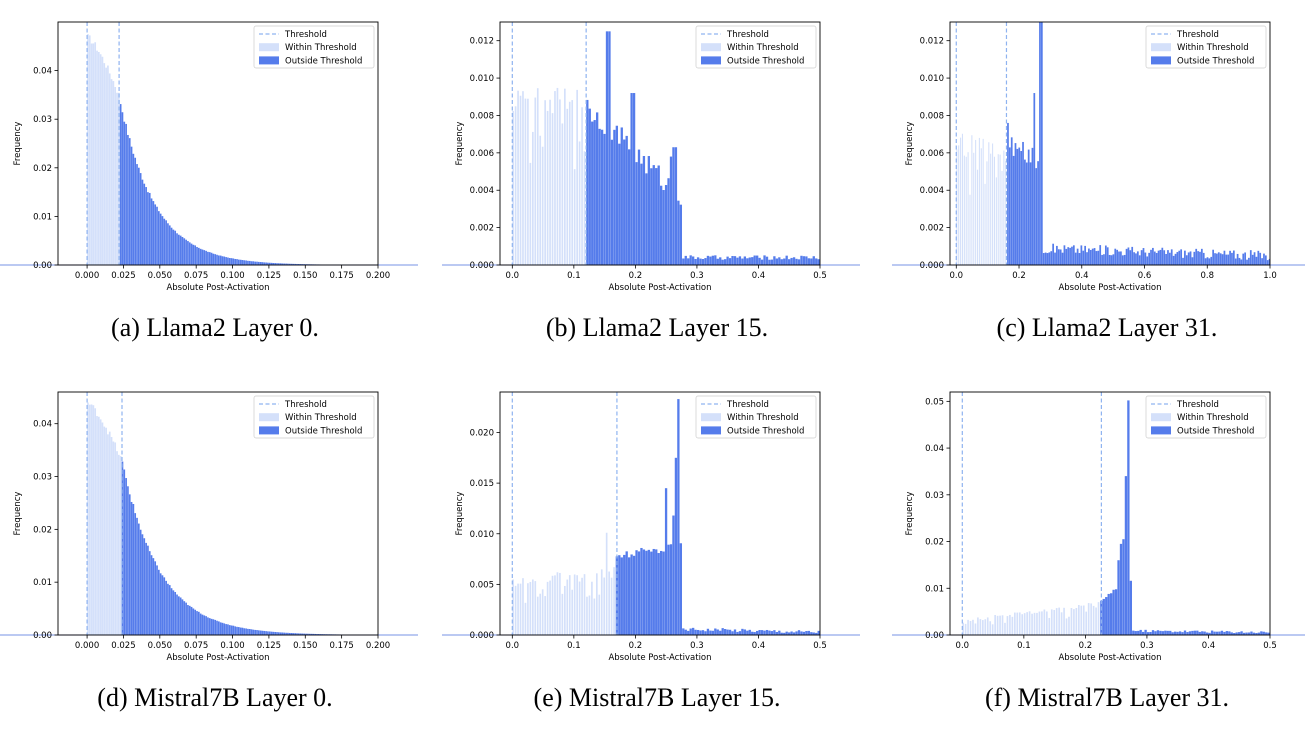 The width and height of the screenshot is (1305, 735). Describe the element at coordinates (321, 418) in the screenshot. I see `legend-within-label: Within Threshold` at that location.